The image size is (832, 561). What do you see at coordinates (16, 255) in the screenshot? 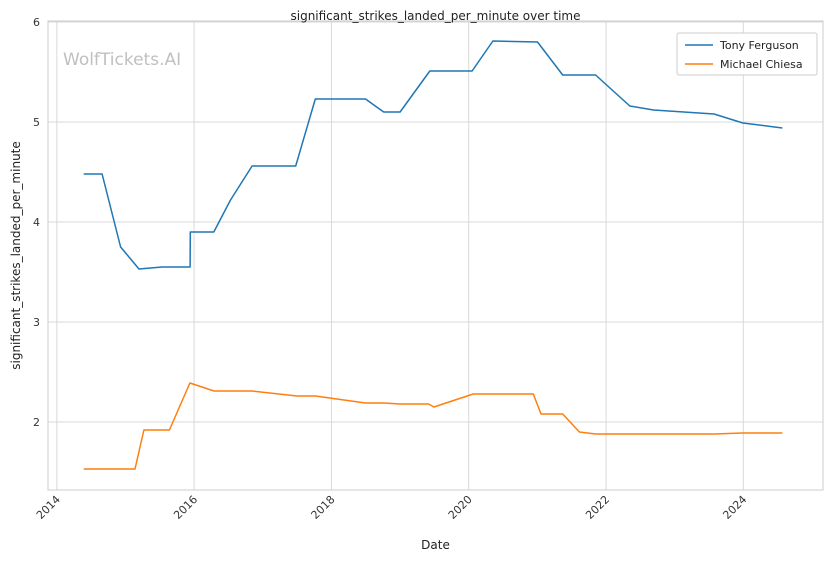
I see `y-axis-title: significant_strikes_landed_per_minute` at bounding box center [16, 255].